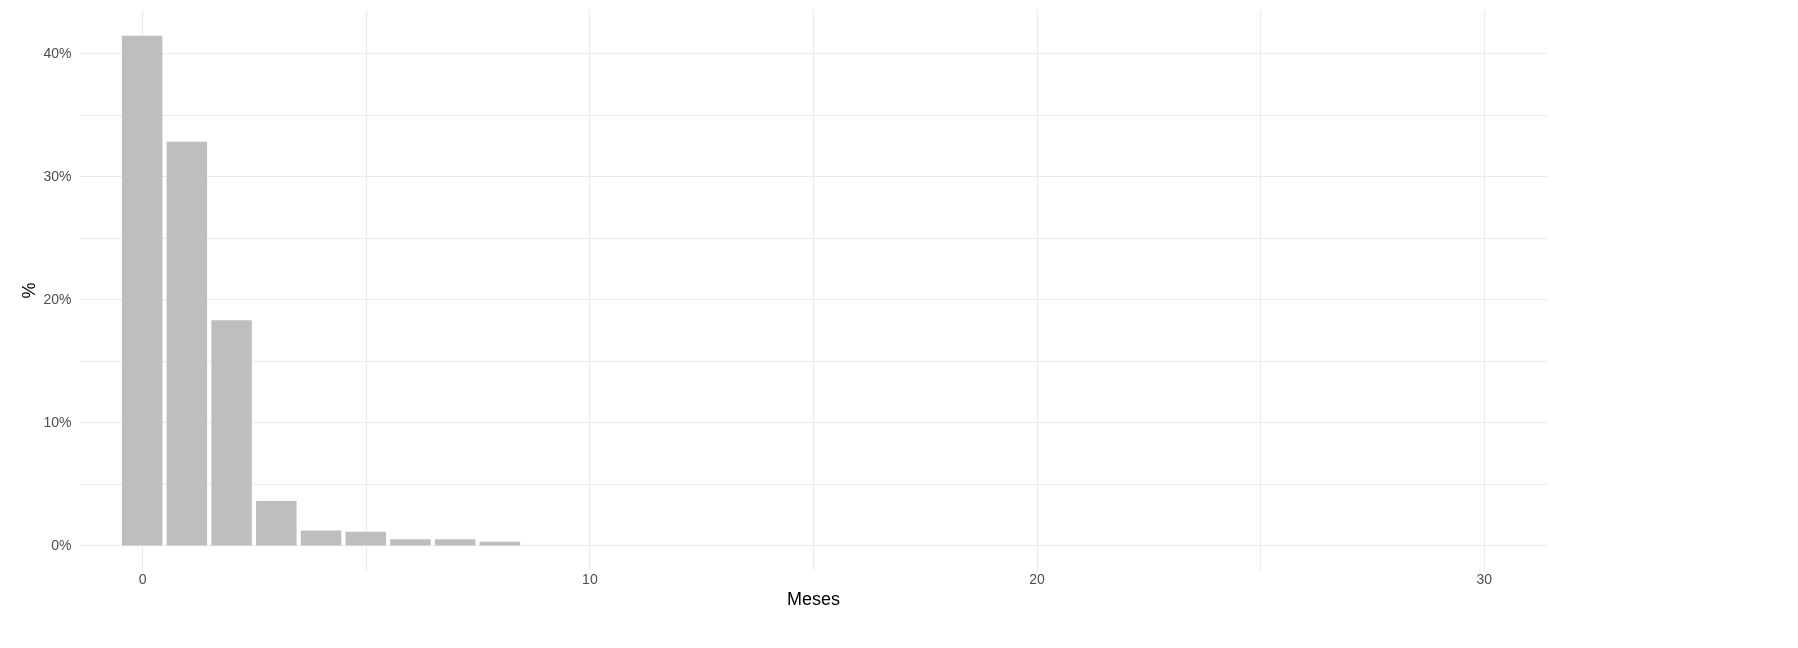 The image size is (1798, 648). I want to click on x-tick-label: 20, so click(1037, 578).